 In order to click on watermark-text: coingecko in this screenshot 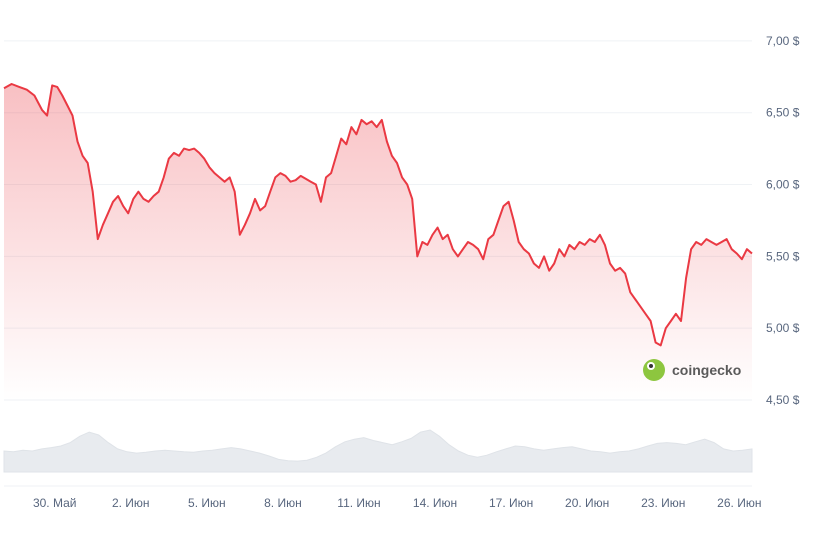, I will do `click(706, 370)`.